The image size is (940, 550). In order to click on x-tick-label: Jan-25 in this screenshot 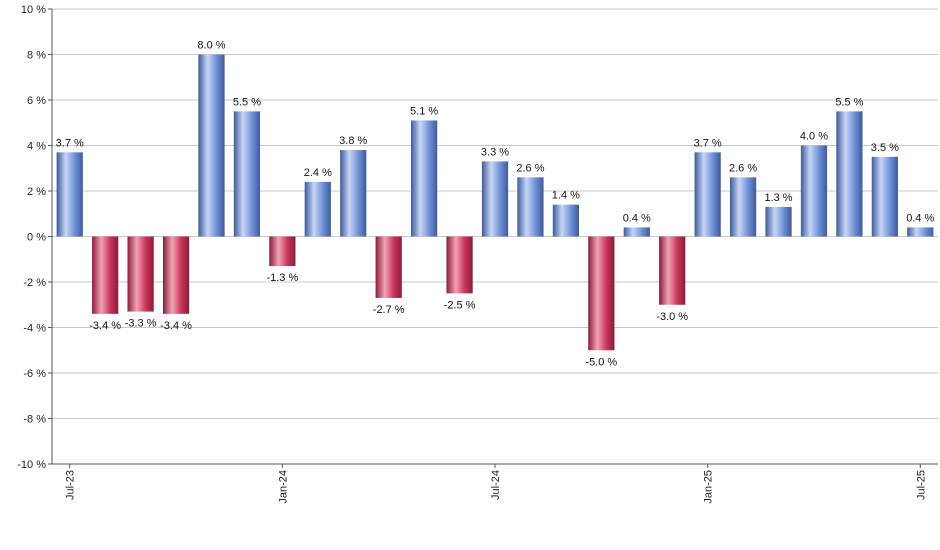, I will do `click(709, 487)`.